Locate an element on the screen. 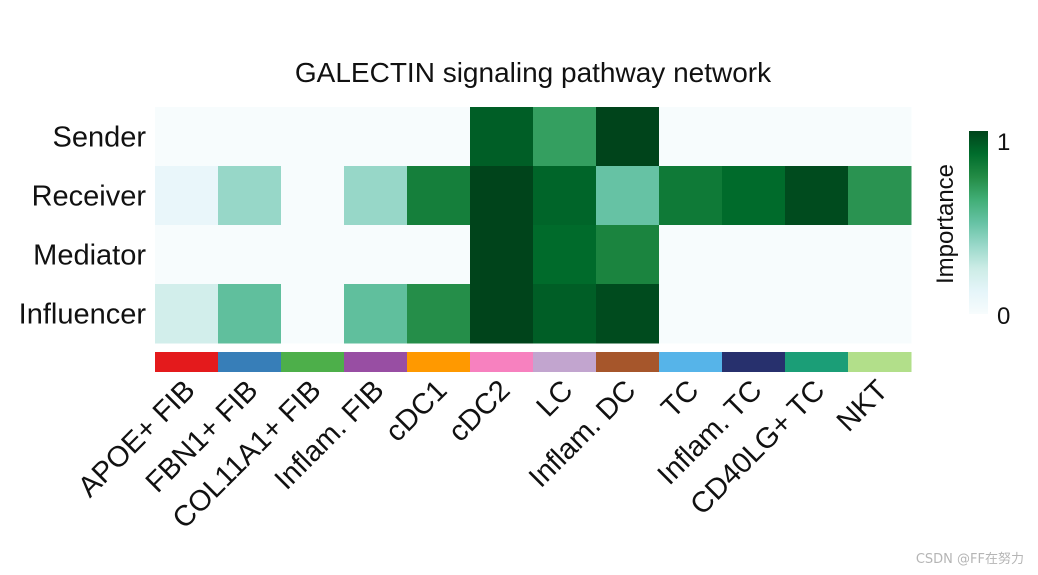 This screenshot has height=575, width=1038. colorbar-title: Importance is located at coordinates (945, 224).